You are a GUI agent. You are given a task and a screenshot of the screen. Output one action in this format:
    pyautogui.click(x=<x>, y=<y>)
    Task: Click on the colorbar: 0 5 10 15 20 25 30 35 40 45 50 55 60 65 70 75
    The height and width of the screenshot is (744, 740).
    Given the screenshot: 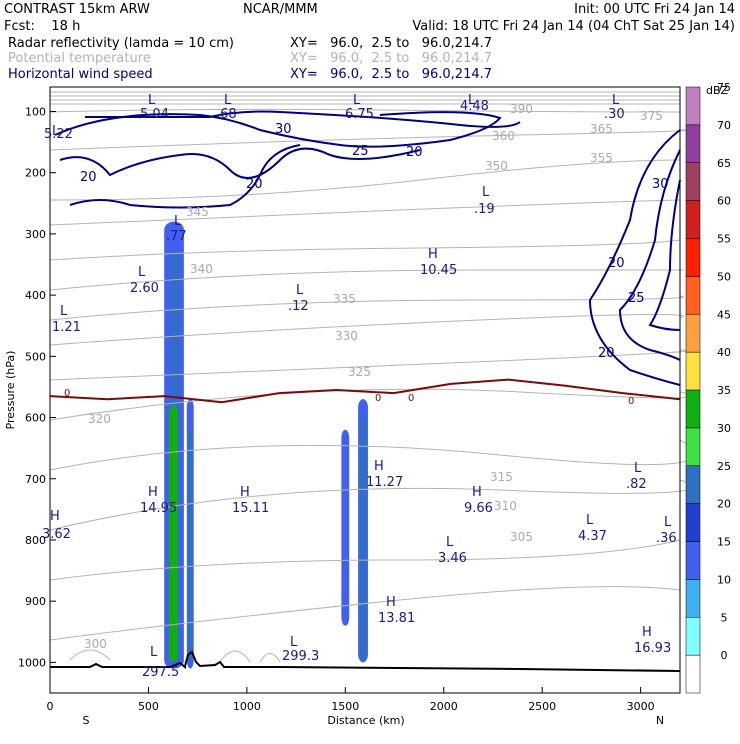 What is the action you would take?
    pyautogui.click(x=708, y=387)
    